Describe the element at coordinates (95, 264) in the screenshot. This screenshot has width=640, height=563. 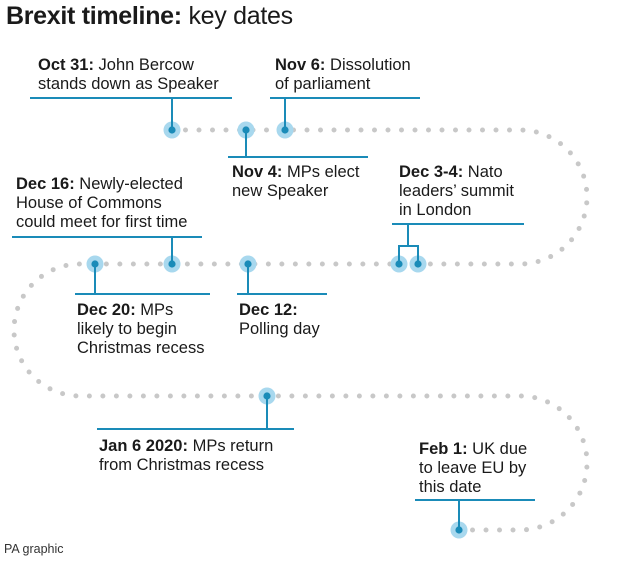
I see `marker-dec20` at that location.